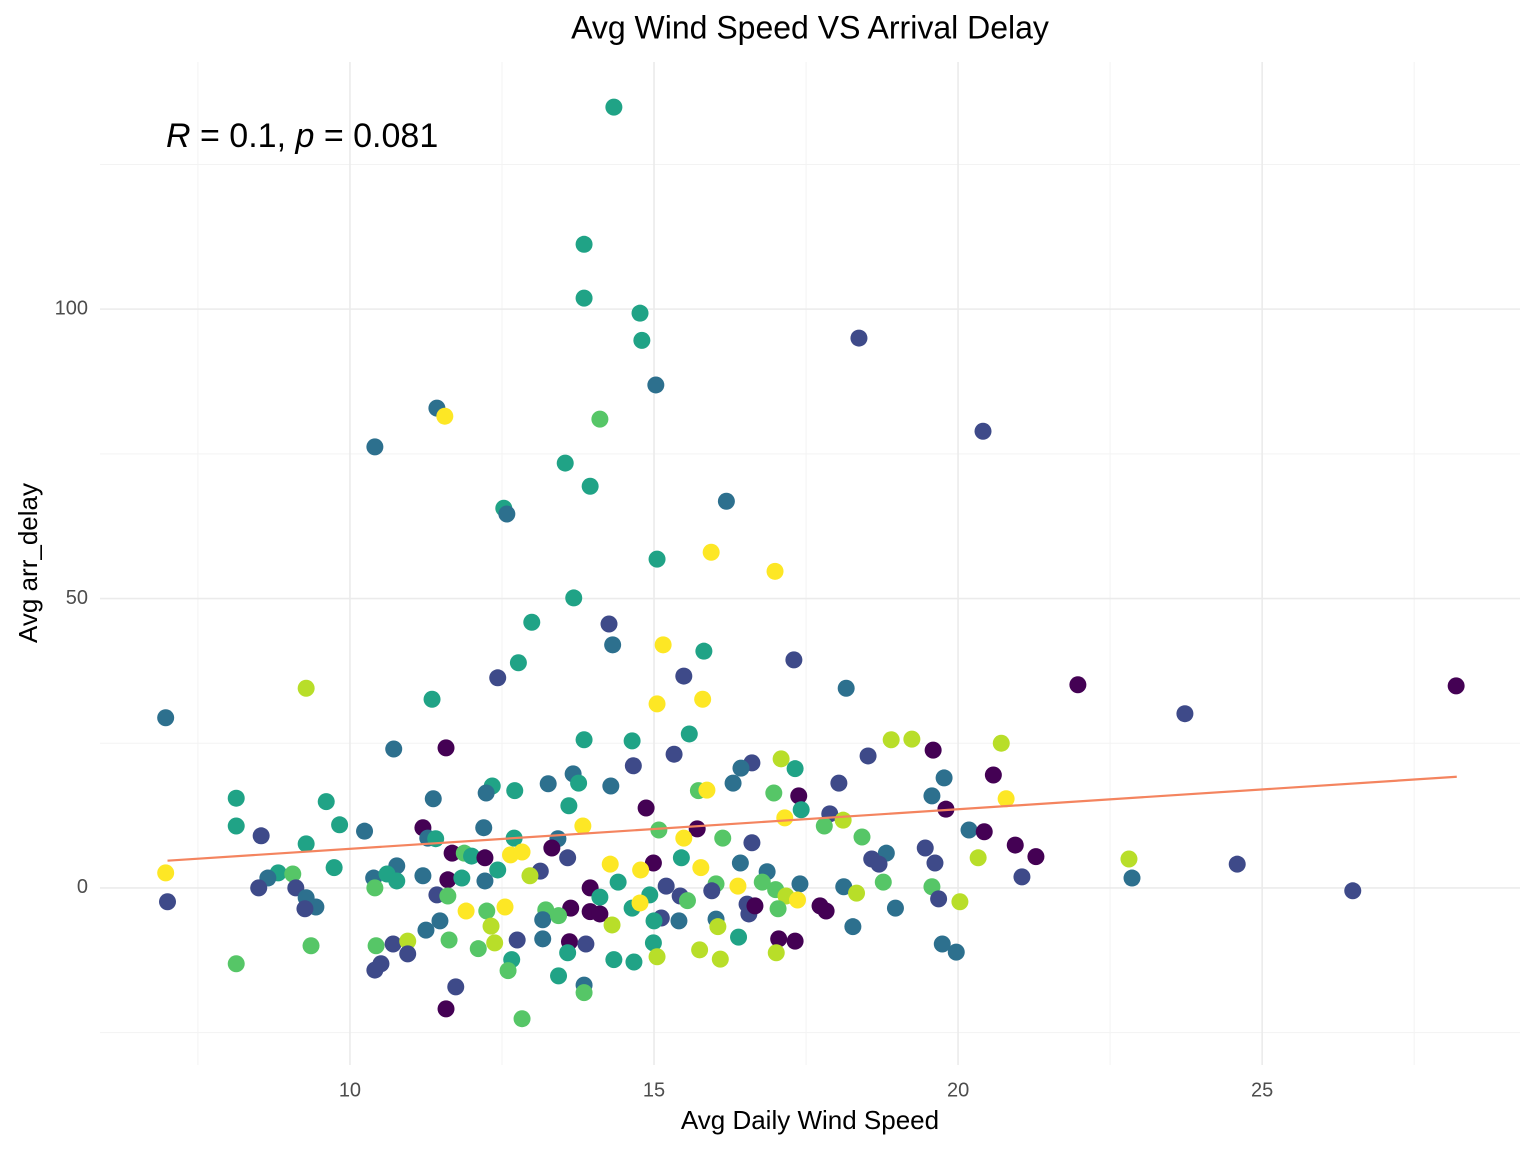 Image resolution: width=1536 pixels, height=1152 pixels. Describe the element at coordinates (178, 136) in the screenshot. I see `annotation-part: R` at that location.